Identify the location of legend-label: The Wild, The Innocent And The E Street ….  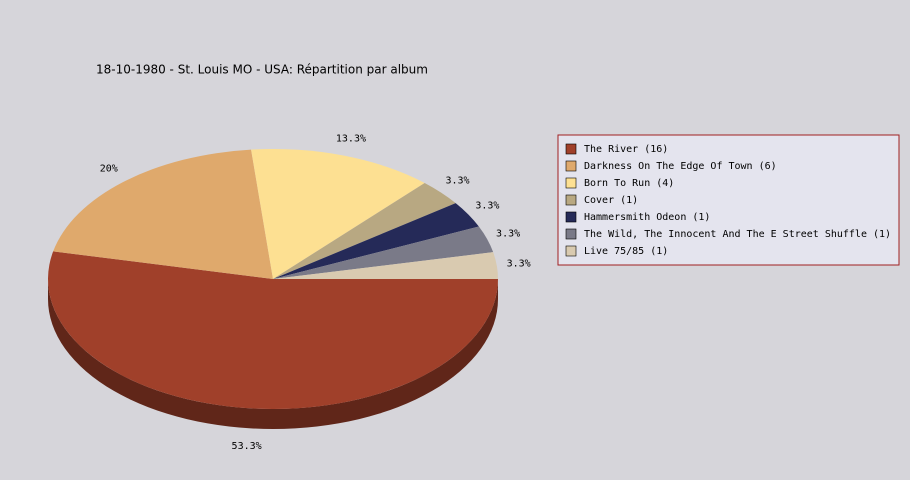
(737, 234).